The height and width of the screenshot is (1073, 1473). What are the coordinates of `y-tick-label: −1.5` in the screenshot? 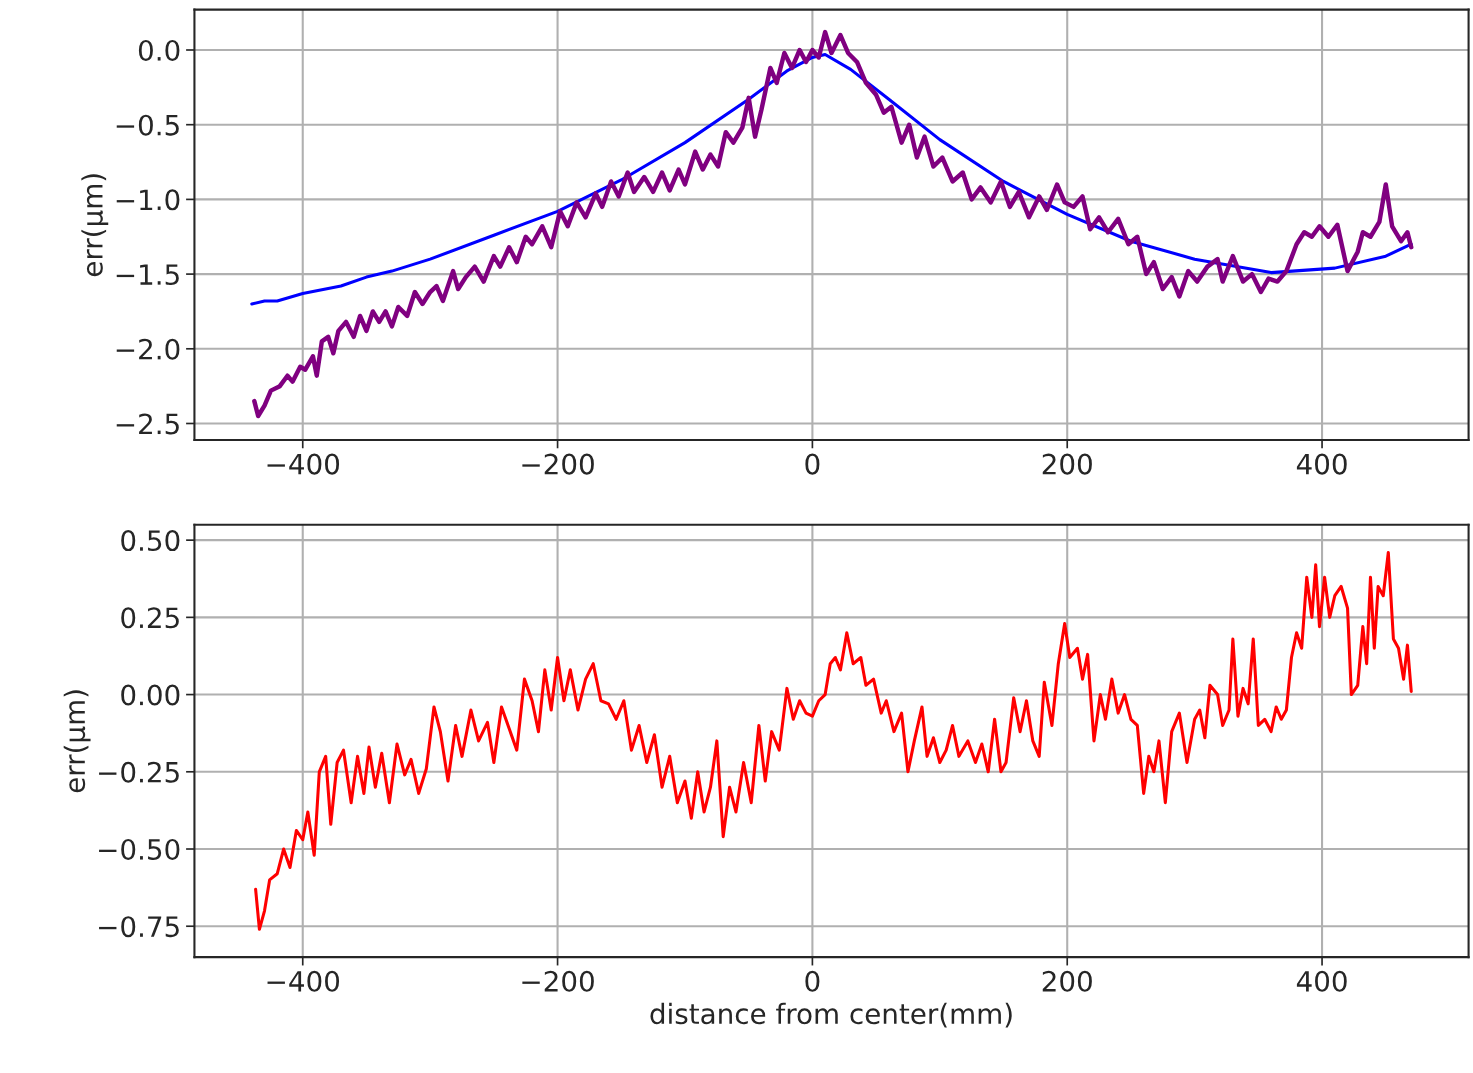 It's located at (147, 275).